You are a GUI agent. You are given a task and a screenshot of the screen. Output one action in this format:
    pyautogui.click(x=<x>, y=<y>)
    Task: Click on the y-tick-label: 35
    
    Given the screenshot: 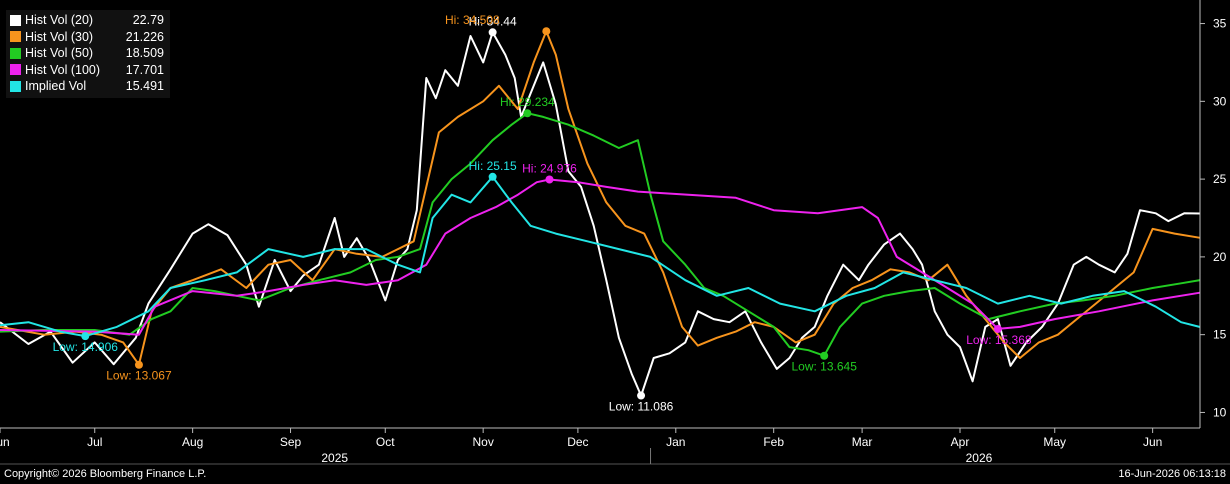 What is the action you would take?
    pyautogui.click(x=1220, y=24)
    